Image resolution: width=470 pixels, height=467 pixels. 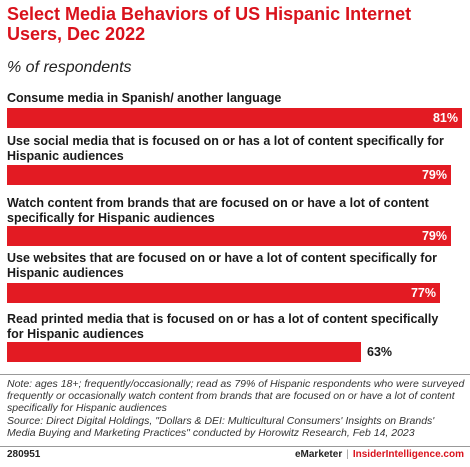 I want to click on brand-insider-intelligence: InsiderIntelligence.com, so click(x=408, y=454).